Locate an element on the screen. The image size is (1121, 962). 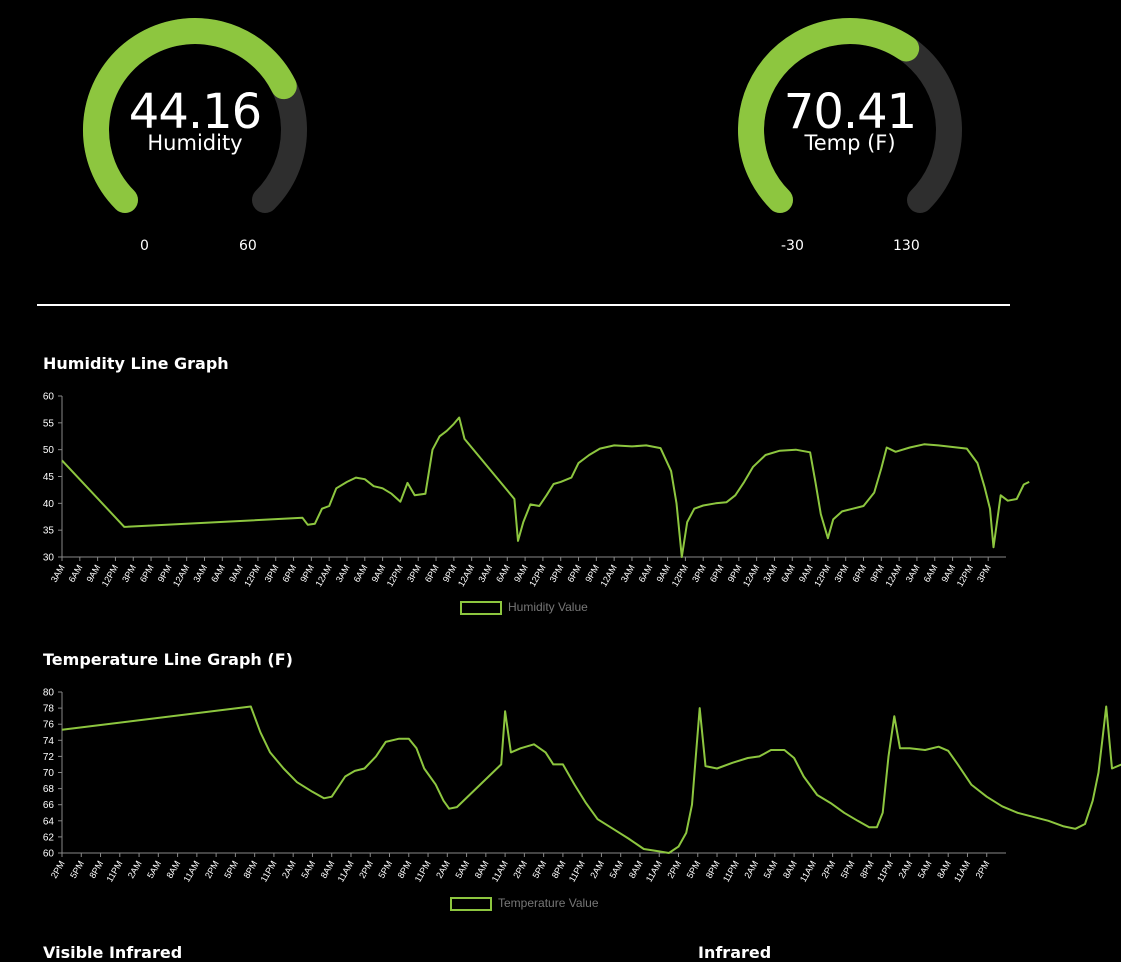
humidity-legend-label: Humidity Value is located at coordinates (548, 607).